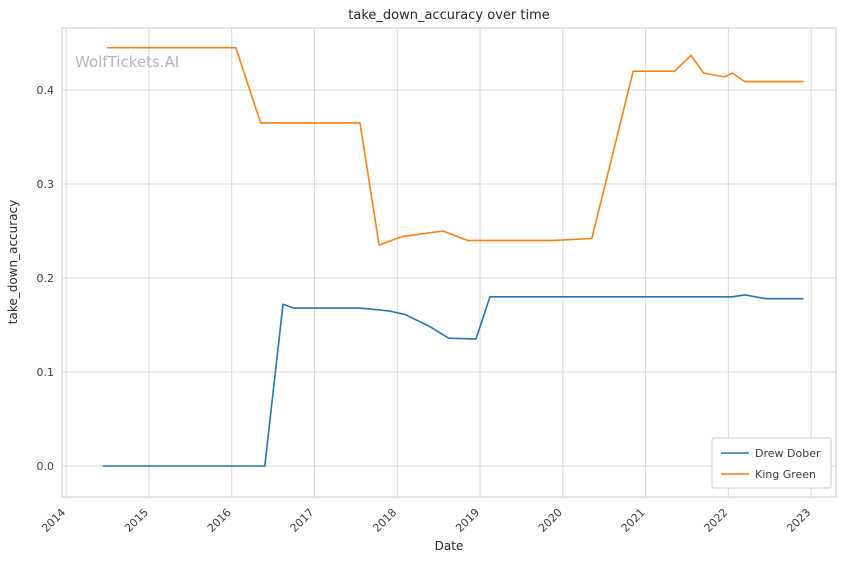 Image resolution: width=844 pixels, height=565 pixels. Describe the element at coordinates (448, 15) in the screenshot. I see `chart-title: take_down_accuracy over time` at that location.